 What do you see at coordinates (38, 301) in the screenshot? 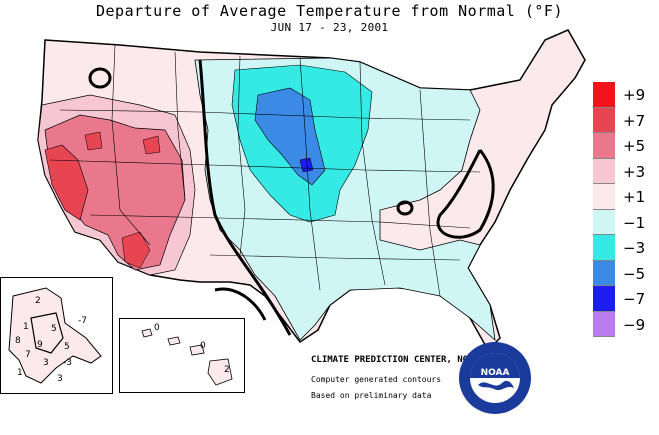
I see `alaska-label: 2` at bounding box center [38, 301].